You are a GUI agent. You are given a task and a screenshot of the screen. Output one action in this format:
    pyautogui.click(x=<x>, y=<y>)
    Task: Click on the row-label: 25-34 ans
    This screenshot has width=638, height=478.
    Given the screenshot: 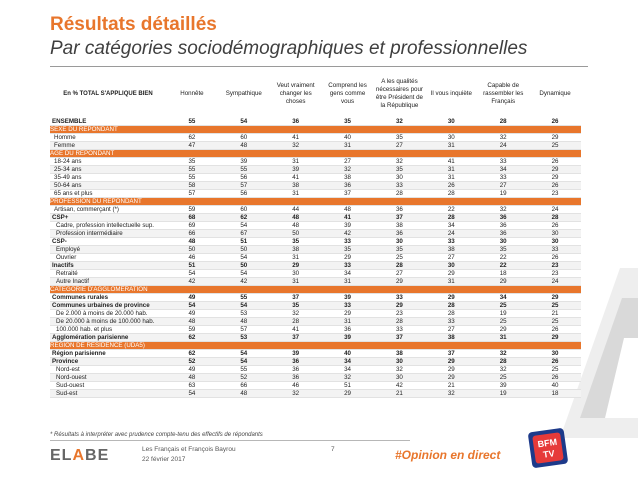 What is the action you would take?
    pyautogui.click(x=108, y=170)
    